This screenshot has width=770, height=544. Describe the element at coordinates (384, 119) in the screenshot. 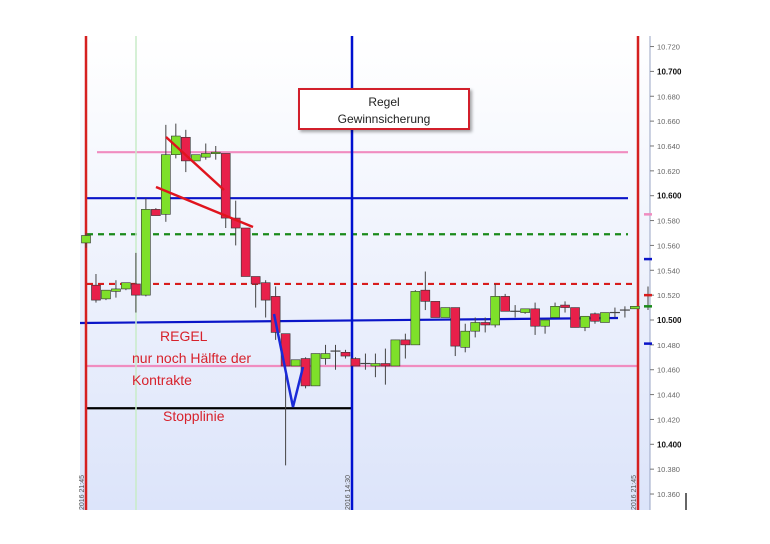

I see `callout-subtitle: Gewinnsicherung` at that location.